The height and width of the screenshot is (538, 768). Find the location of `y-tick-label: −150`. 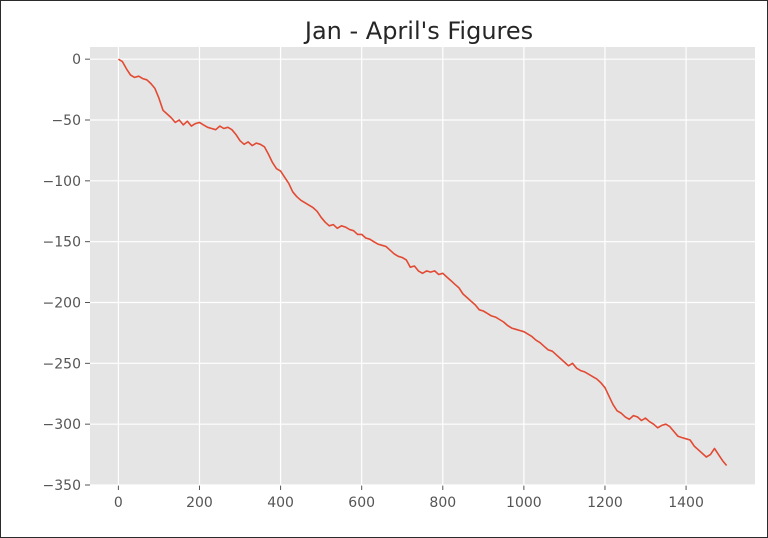

y-tick-label: −150 is located at coordinates (62, 243).